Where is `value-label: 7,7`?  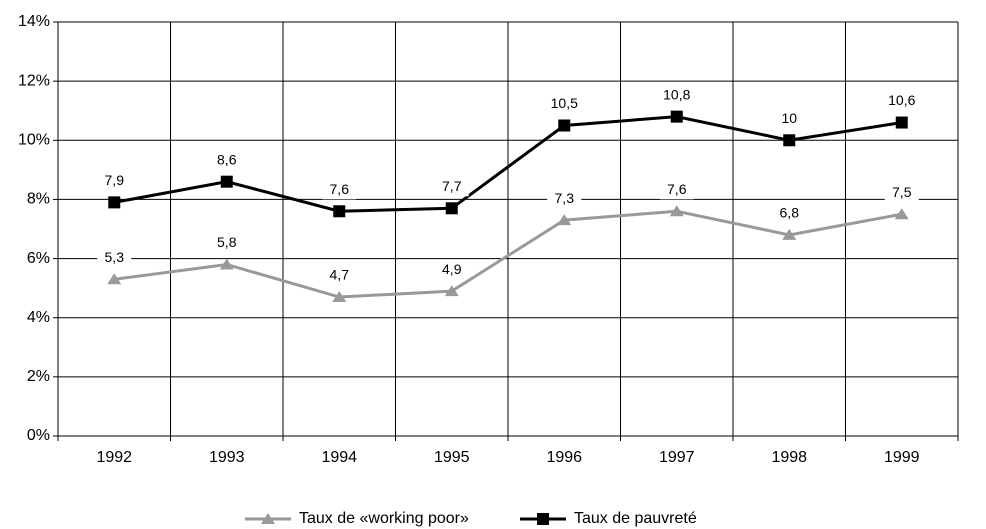
value-label: 7,7 is located at coordinates (452, 186).